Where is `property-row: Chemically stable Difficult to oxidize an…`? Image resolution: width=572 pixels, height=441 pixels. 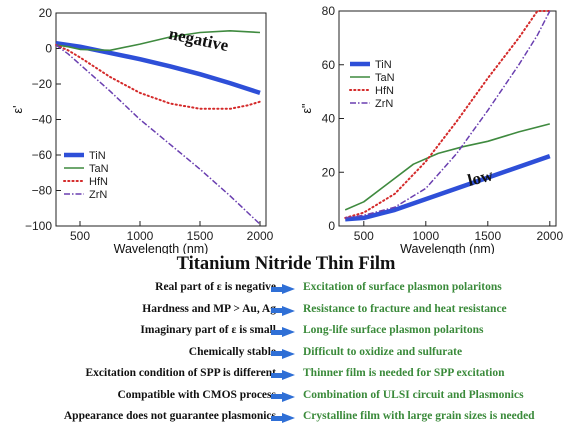 property-row: Chemically stable Difficult to oxidize an… is located at coordinates (286, 357).